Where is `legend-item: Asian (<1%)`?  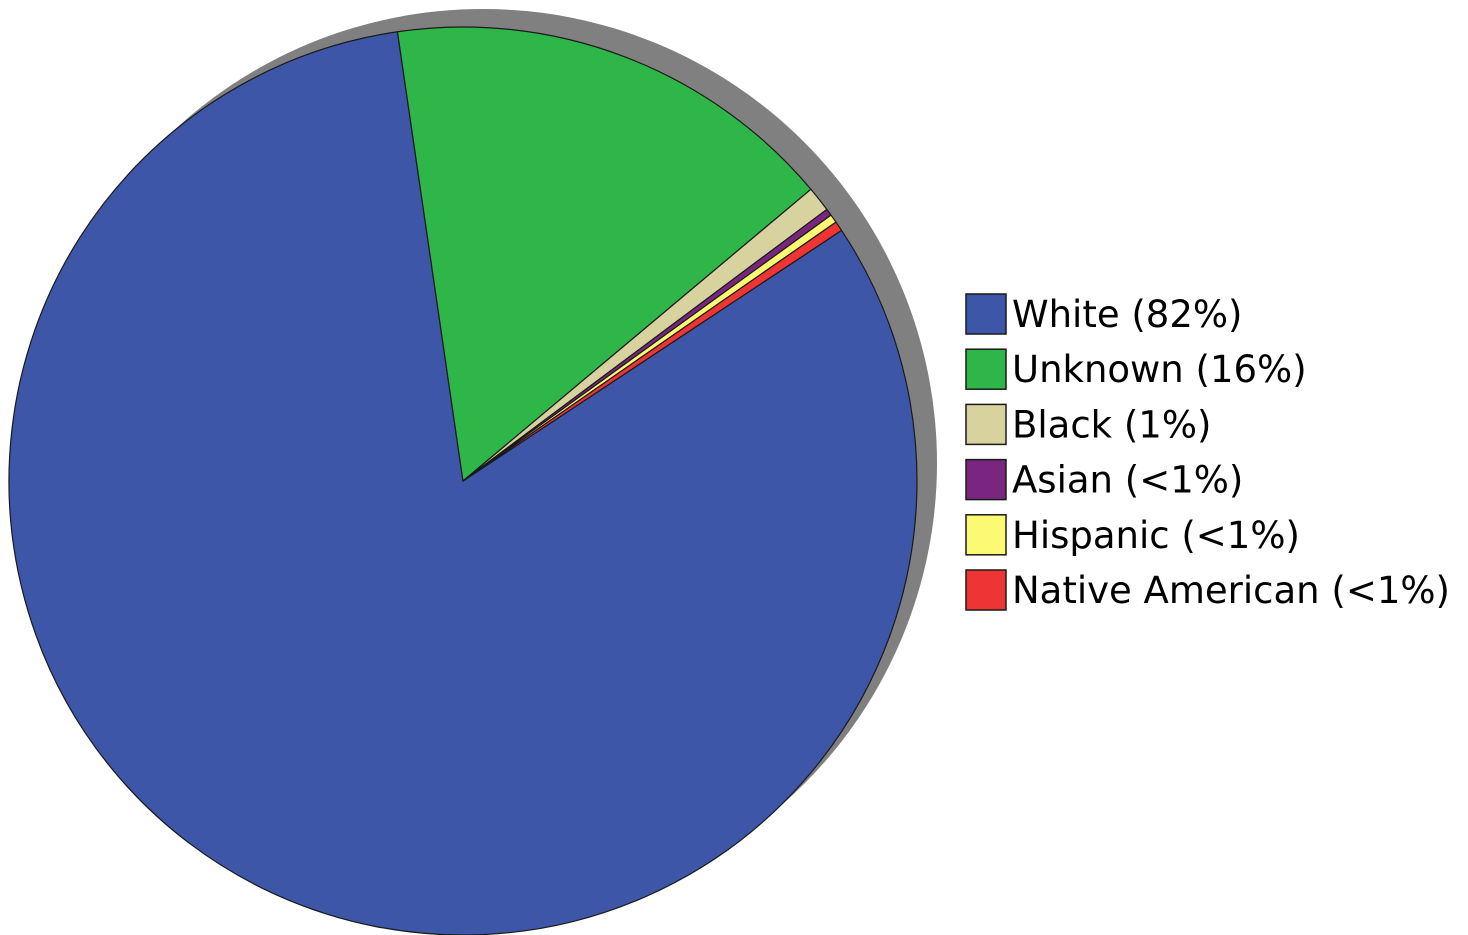
legend-item: Asian (<1%) is located at coordinates (1104, 480).